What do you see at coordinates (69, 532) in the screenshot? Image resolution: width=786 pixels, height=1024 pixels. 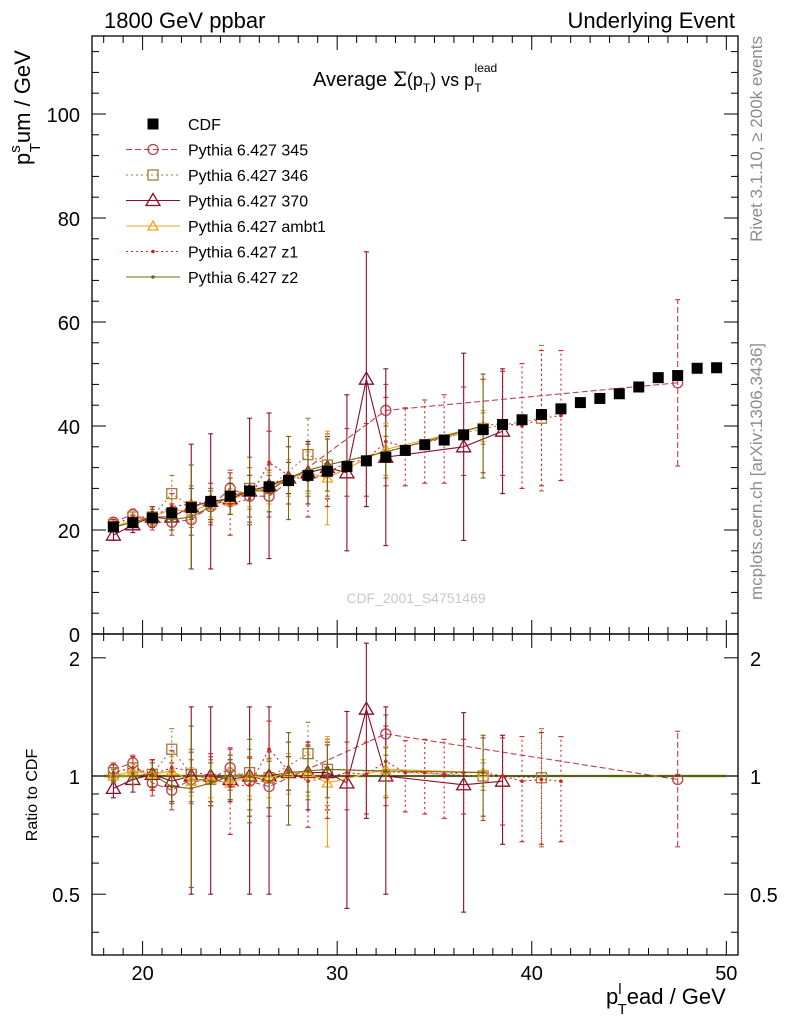 I see `y-tick-label: 20` at bounding box center [69, 532].